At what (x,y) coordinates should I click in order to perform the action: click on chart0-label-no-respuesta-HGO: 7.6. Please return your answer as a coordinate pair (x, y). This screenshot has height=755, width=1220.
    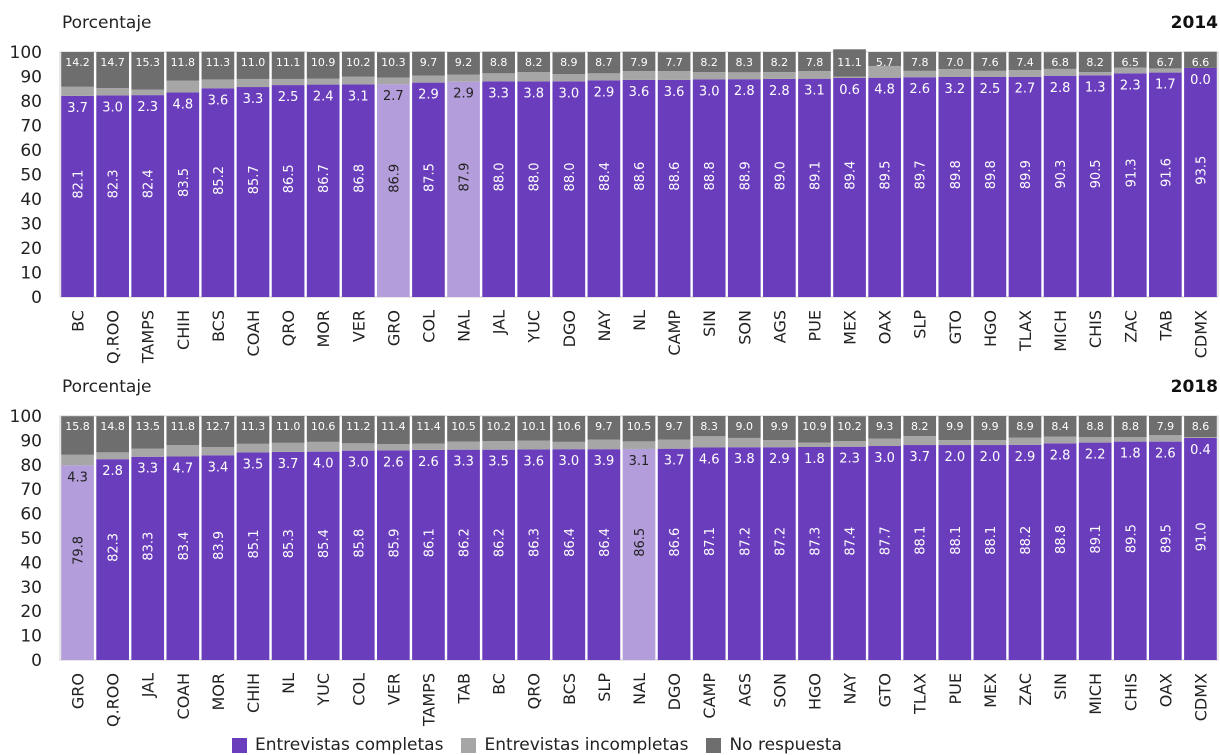
    Looking at the image, I should click on (990, 62).